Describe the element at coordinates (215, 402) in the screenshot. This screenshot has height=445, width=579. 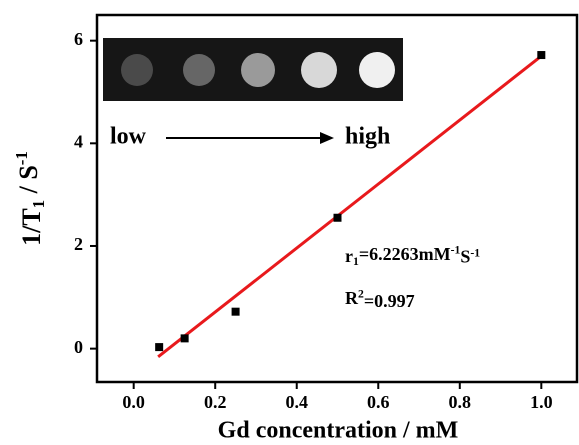
I see `x-tick-label: 0.2` at that location.